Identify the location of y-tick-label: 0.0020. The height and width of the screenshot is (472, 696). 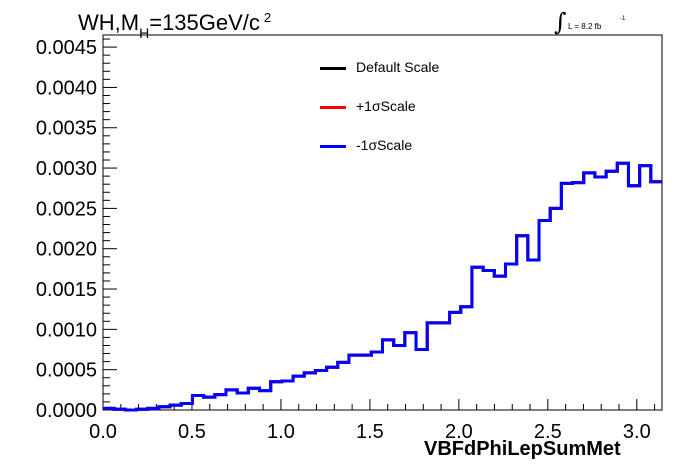
(66, 250).